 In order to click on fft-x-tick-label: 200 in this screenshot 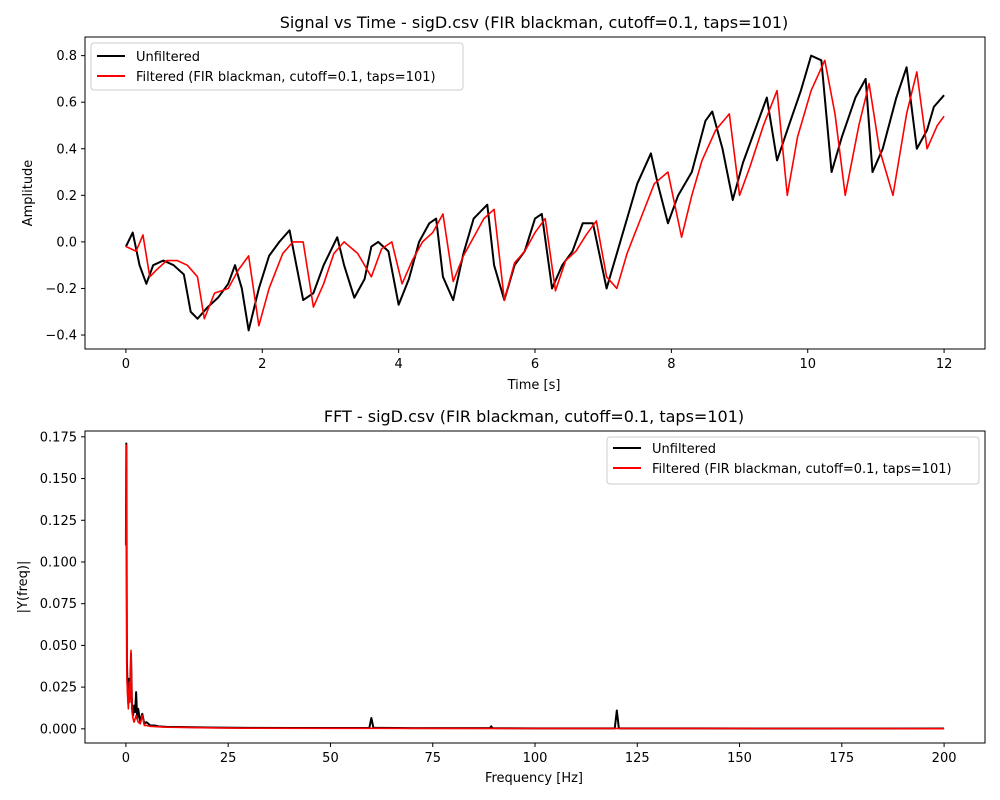, I will do `click(944, 758)`.